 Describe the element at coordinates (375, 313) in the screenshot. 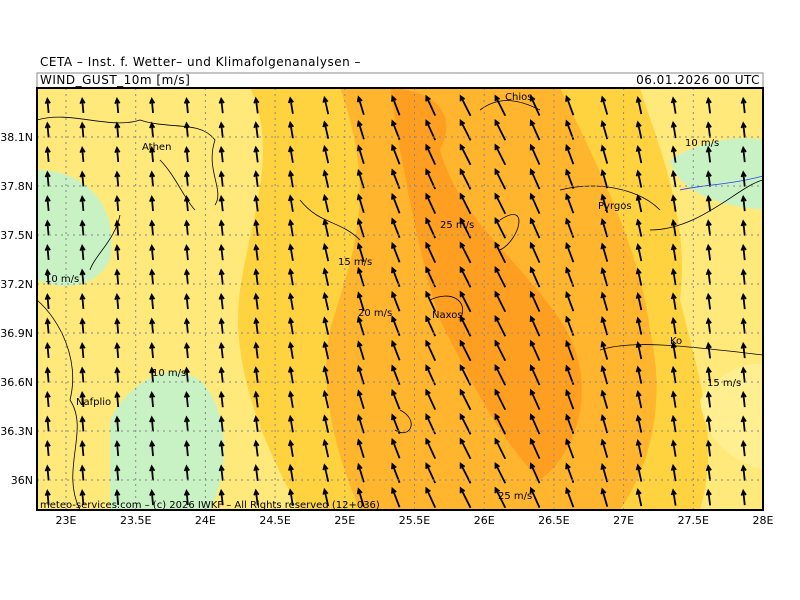

I see `contour-label: 20 m/s` at that location.